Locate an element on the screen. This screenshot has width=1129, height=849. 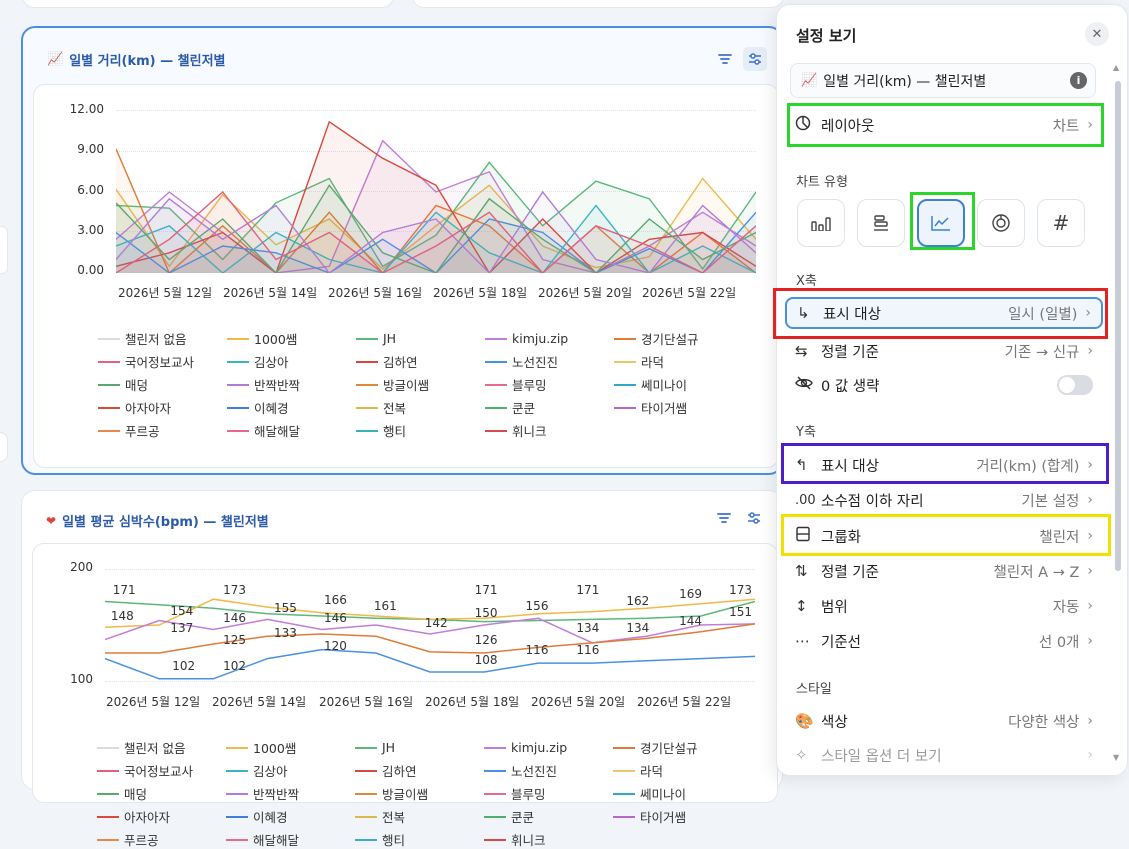
data-label: 133 is located at coordinates (285, 633).